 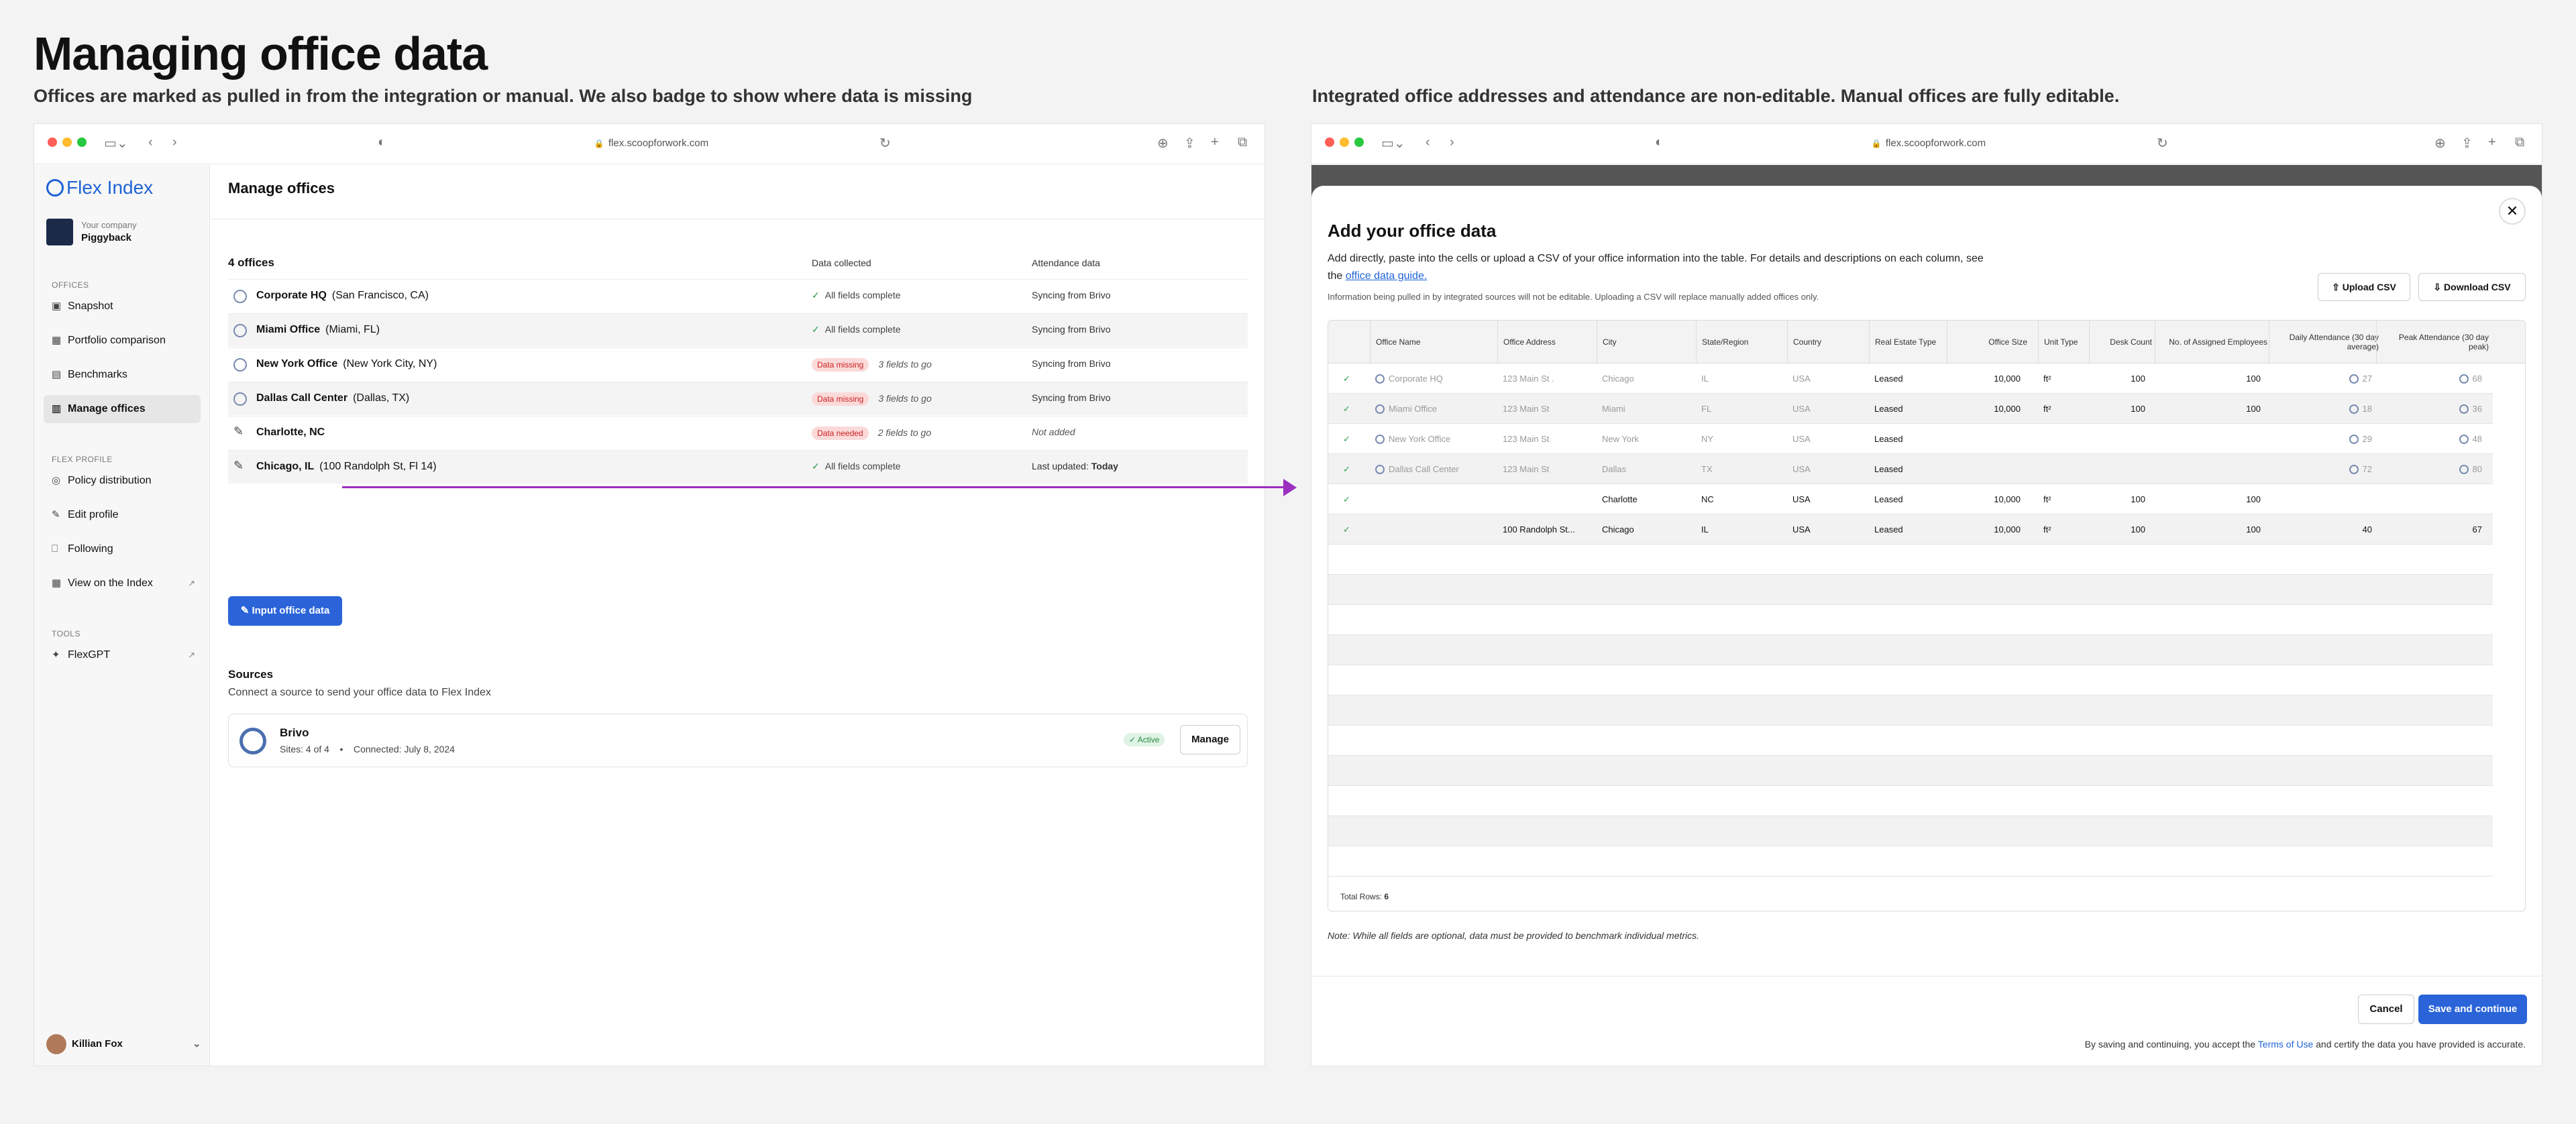 I want to click on sidebar-item-edit-profile: ✎ Edit profile, so click(x=122, y=515).